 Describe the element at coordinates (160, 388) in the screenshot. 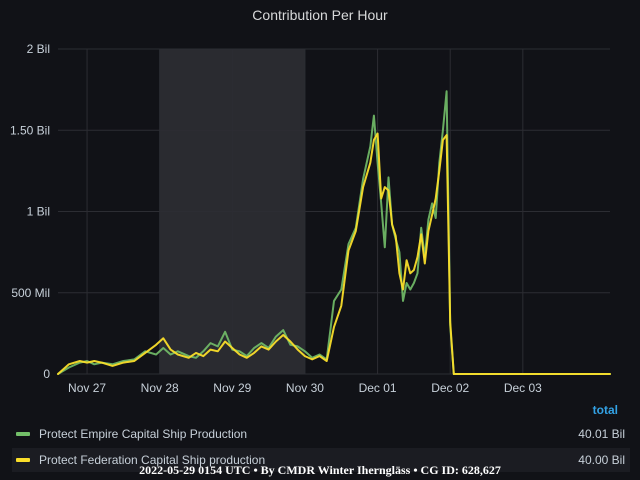

I see `x-tick-label: Nov 28` at that location.